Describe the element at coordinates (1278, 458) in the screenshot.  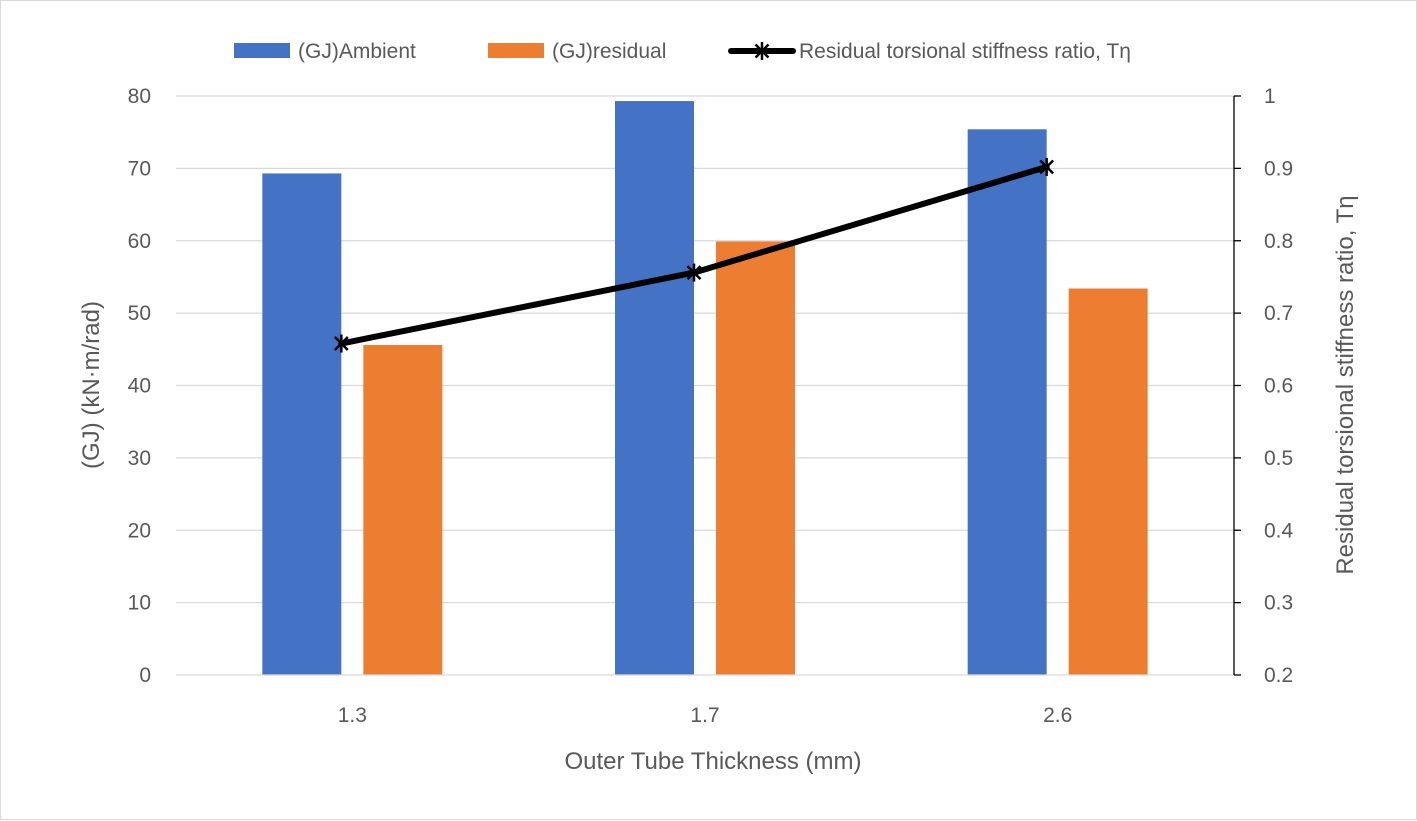
I see `y2-tick-label: 0.5` at that location.